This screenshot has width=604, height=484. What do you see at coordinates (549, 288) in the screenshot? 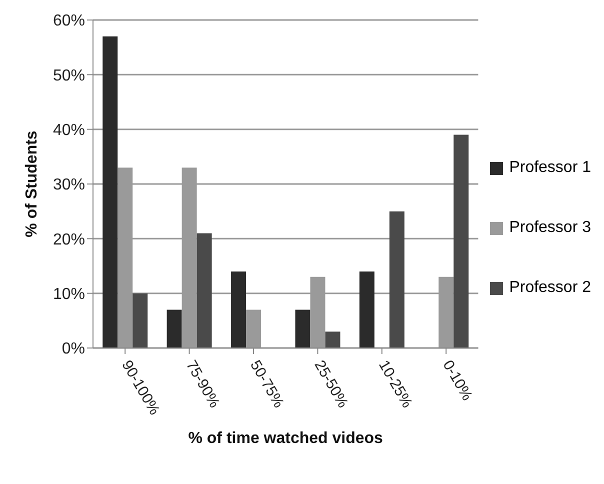
I see `legend-label: Professor 2` at bounding box center [549, 288].